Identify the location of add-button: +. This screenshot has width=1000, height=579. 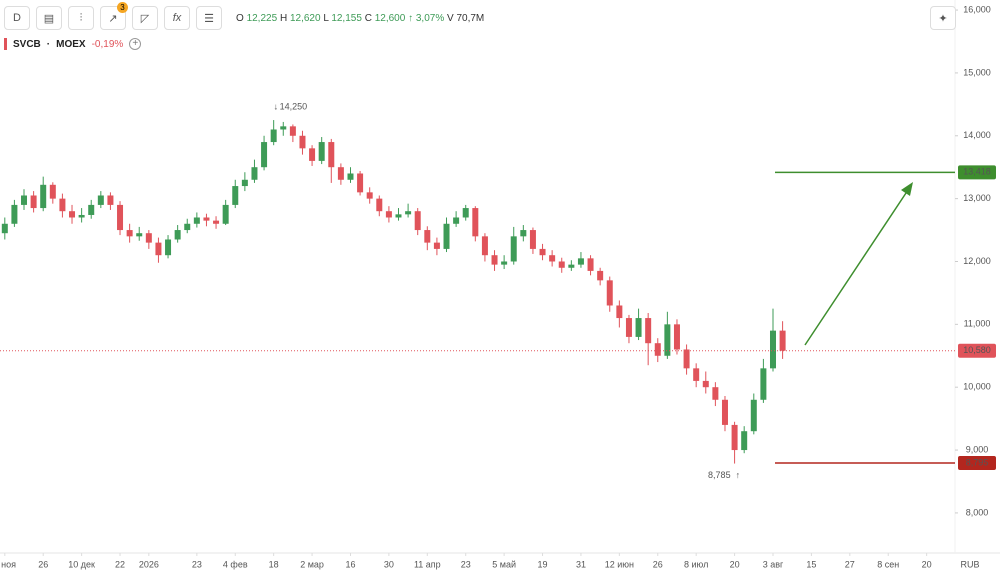
(135, 44).